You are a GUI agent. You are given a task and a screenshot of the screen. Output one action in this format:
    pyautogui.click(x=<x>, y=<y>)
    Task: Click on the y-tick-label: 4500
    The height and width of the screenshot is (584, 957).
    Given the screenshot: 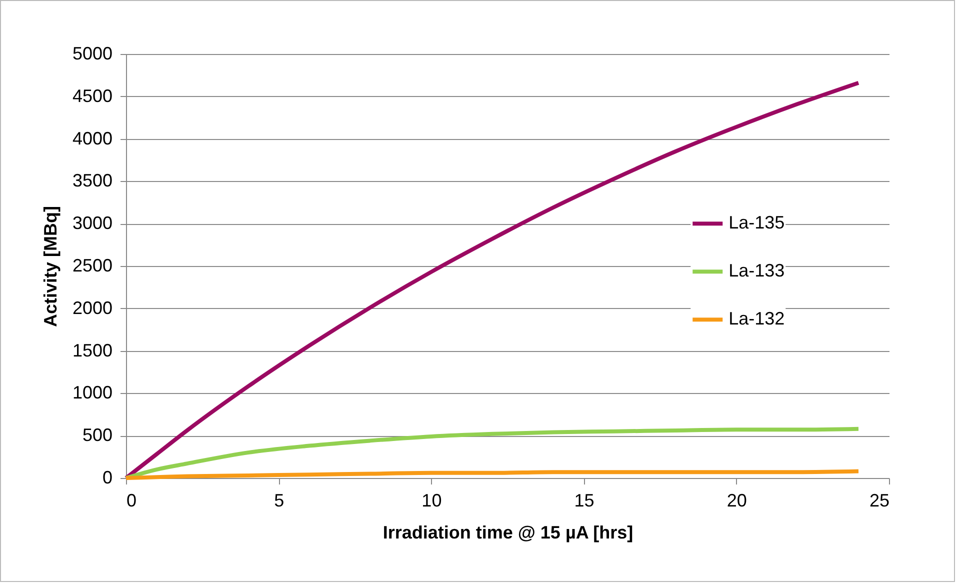 What is the action you would take?
    pyautogui.click(x=92, y=96)
    